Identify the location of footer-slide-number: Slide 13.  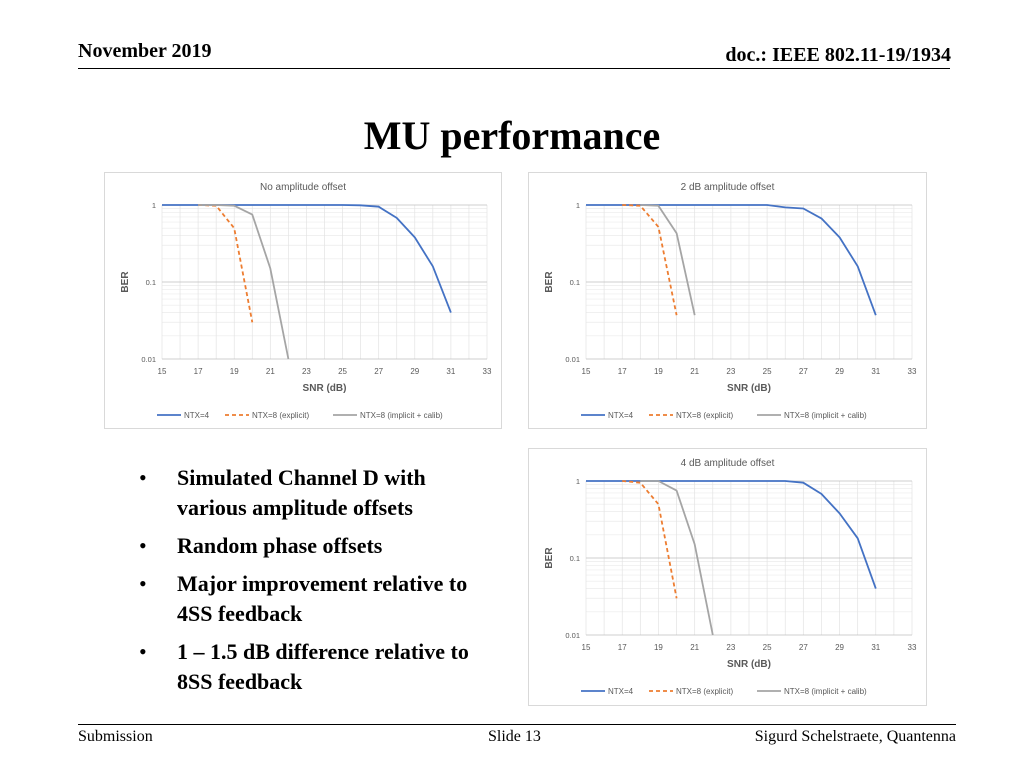
(514, 736).